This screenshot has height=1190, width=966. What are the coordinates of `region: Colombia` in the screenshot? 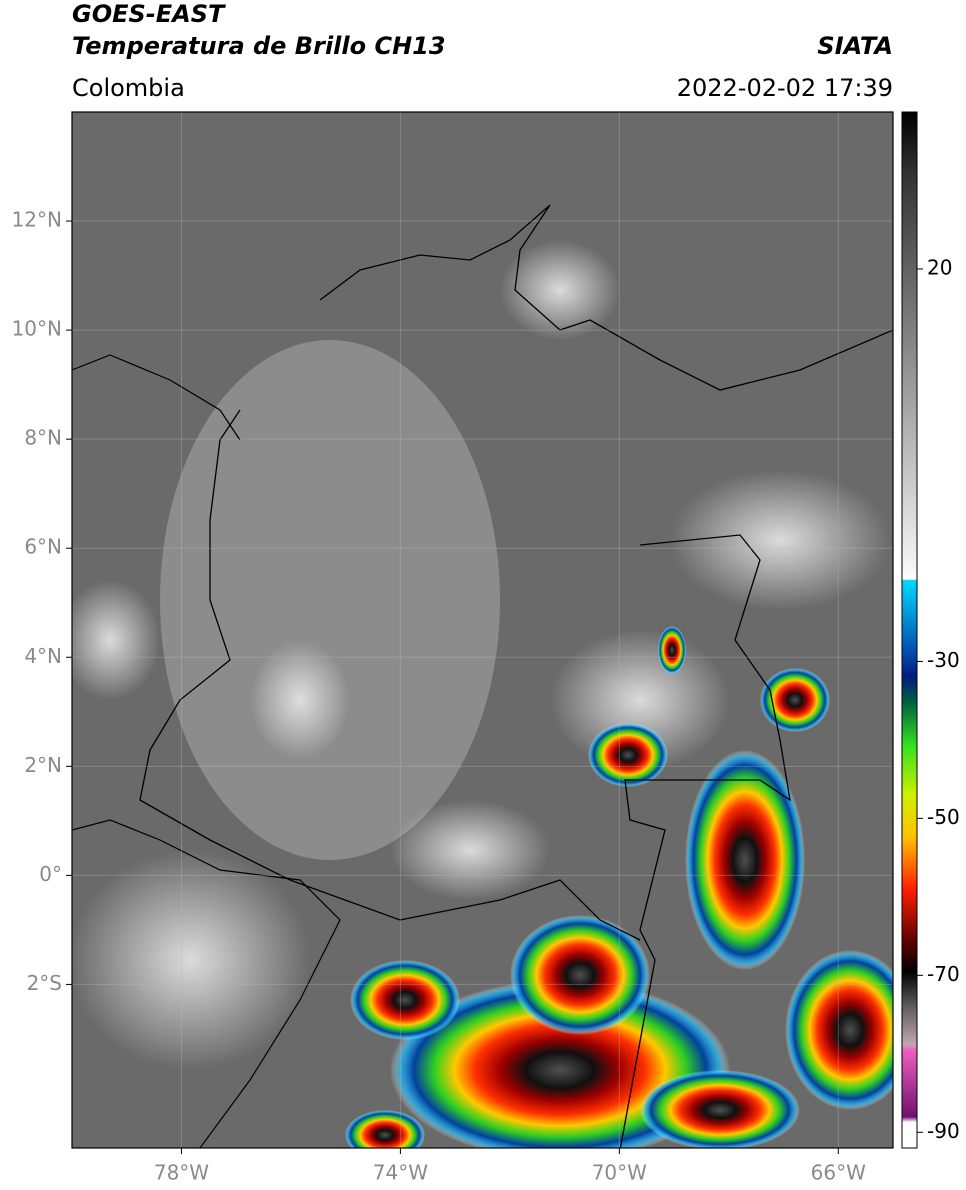 It's located at (128, 88).